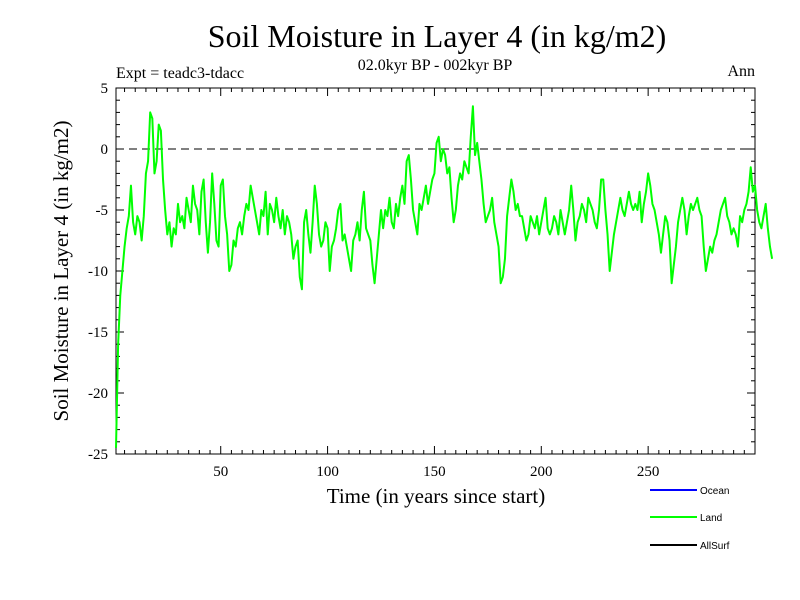 This screenshot has width=800, height=600. What do you see at coordinates (436, 496) in the screenshot?
I see `x-axis-label: Time (in years since start)` at bounding box center [436, 496].